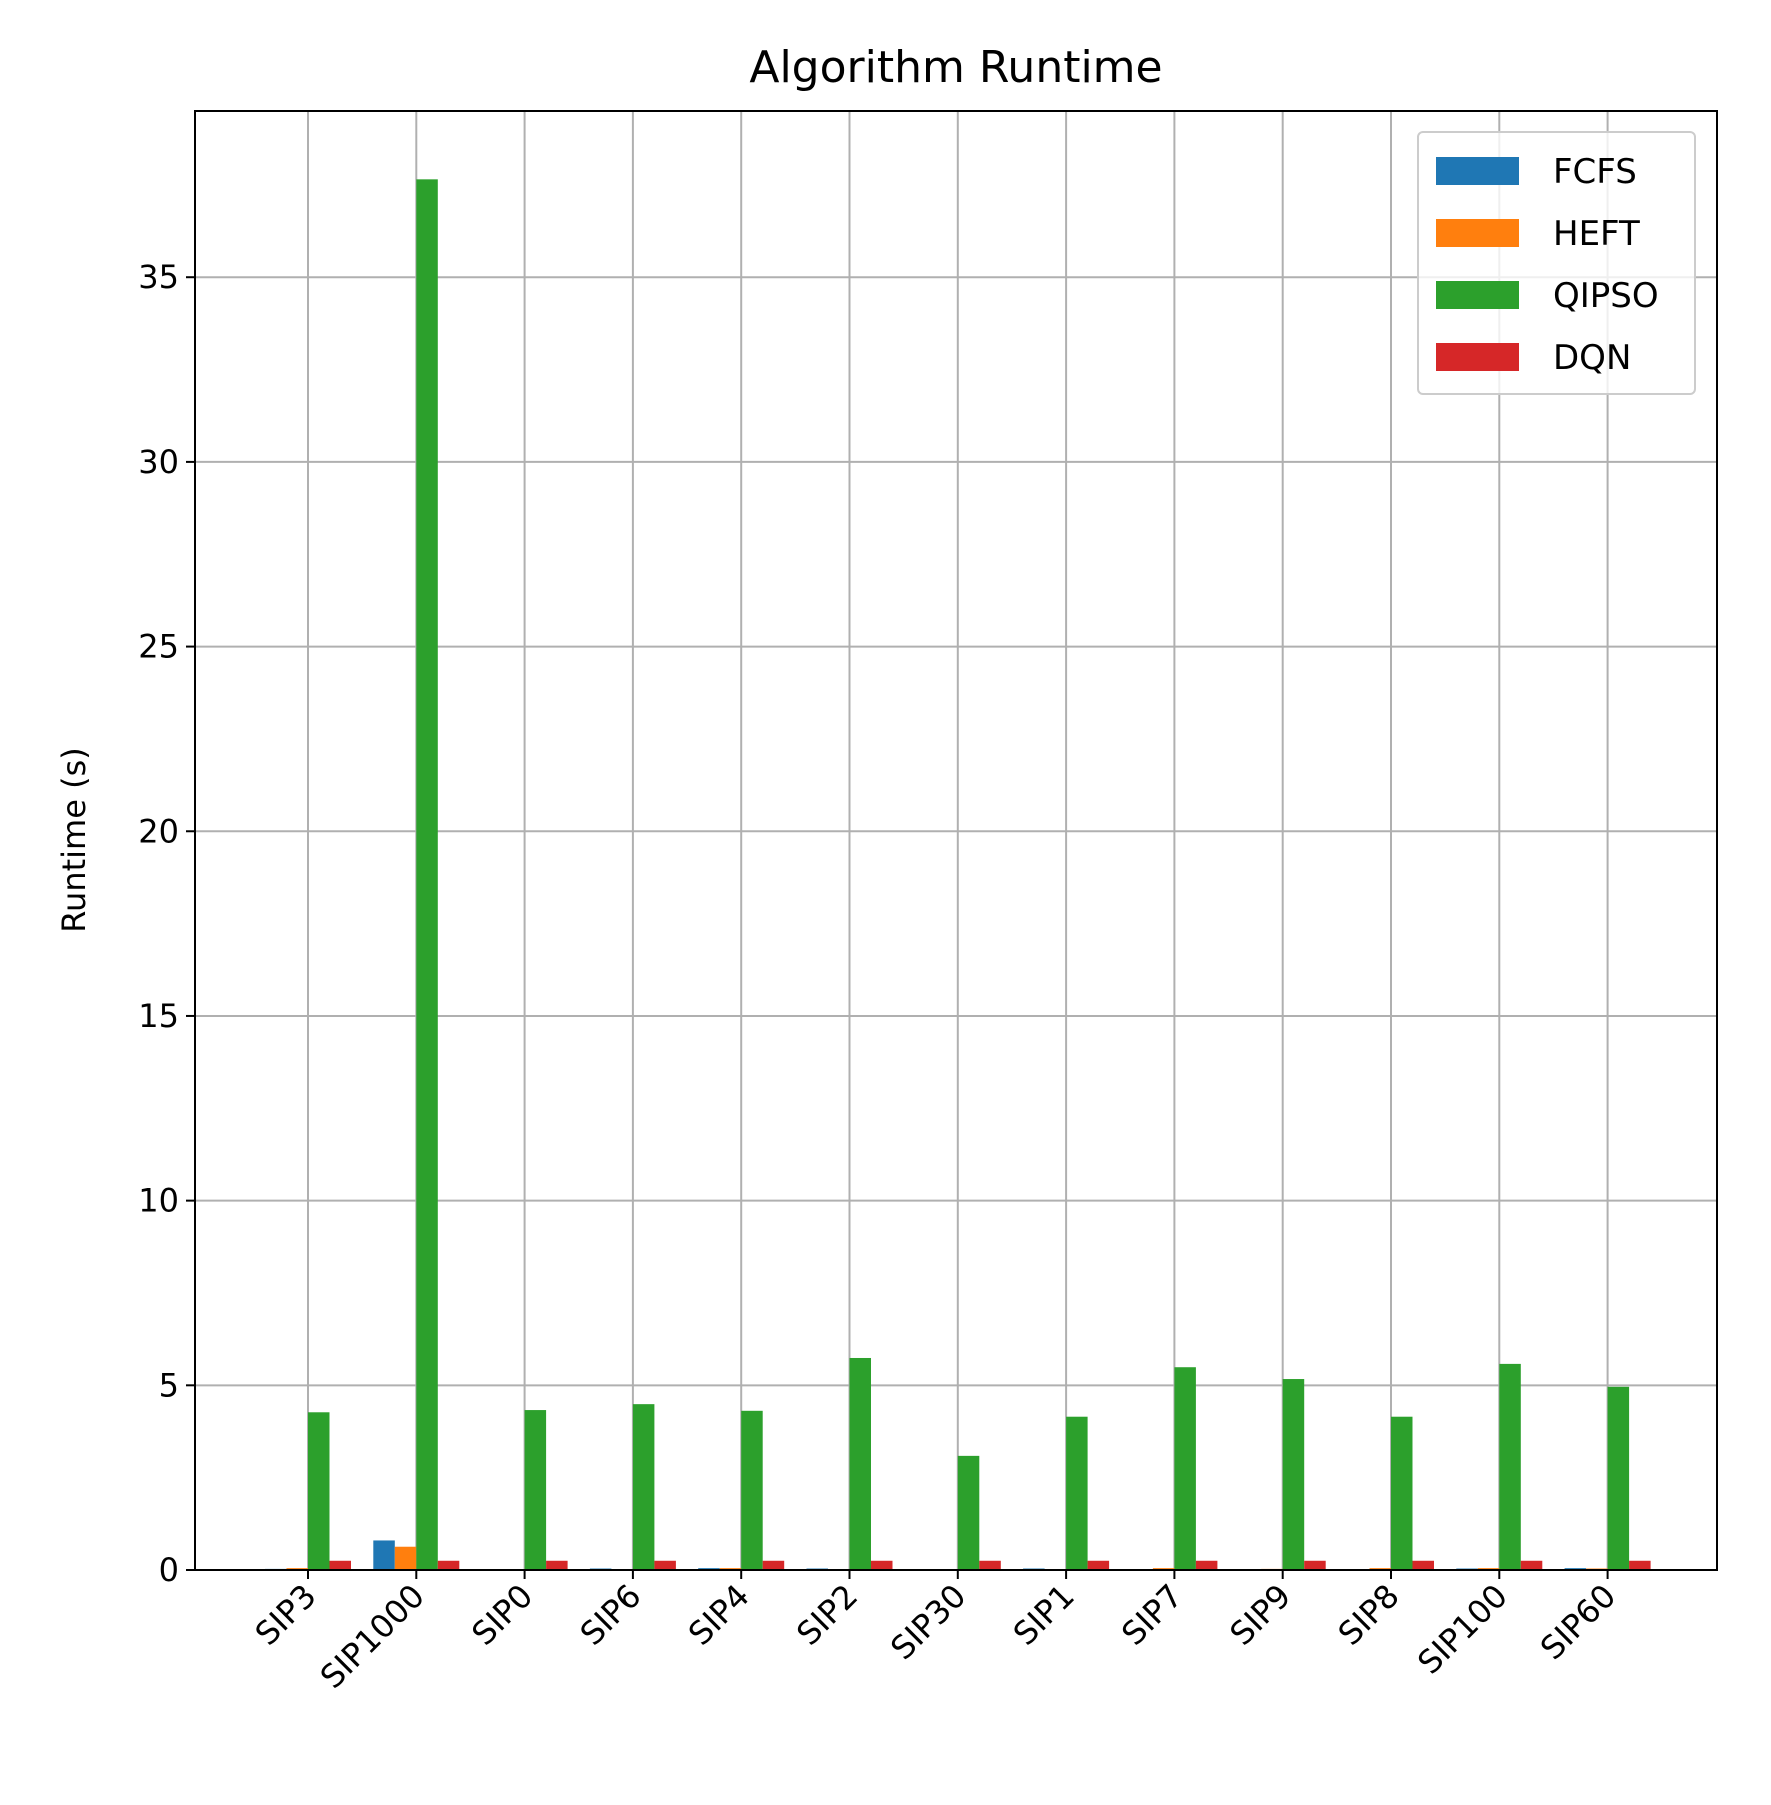 The width and height of the screenshot is (1771, 1805). What do you see at coordinates (158, 831) in the screenshot?
I see `y-tick-label: 20` at bounding box center [158, 831].